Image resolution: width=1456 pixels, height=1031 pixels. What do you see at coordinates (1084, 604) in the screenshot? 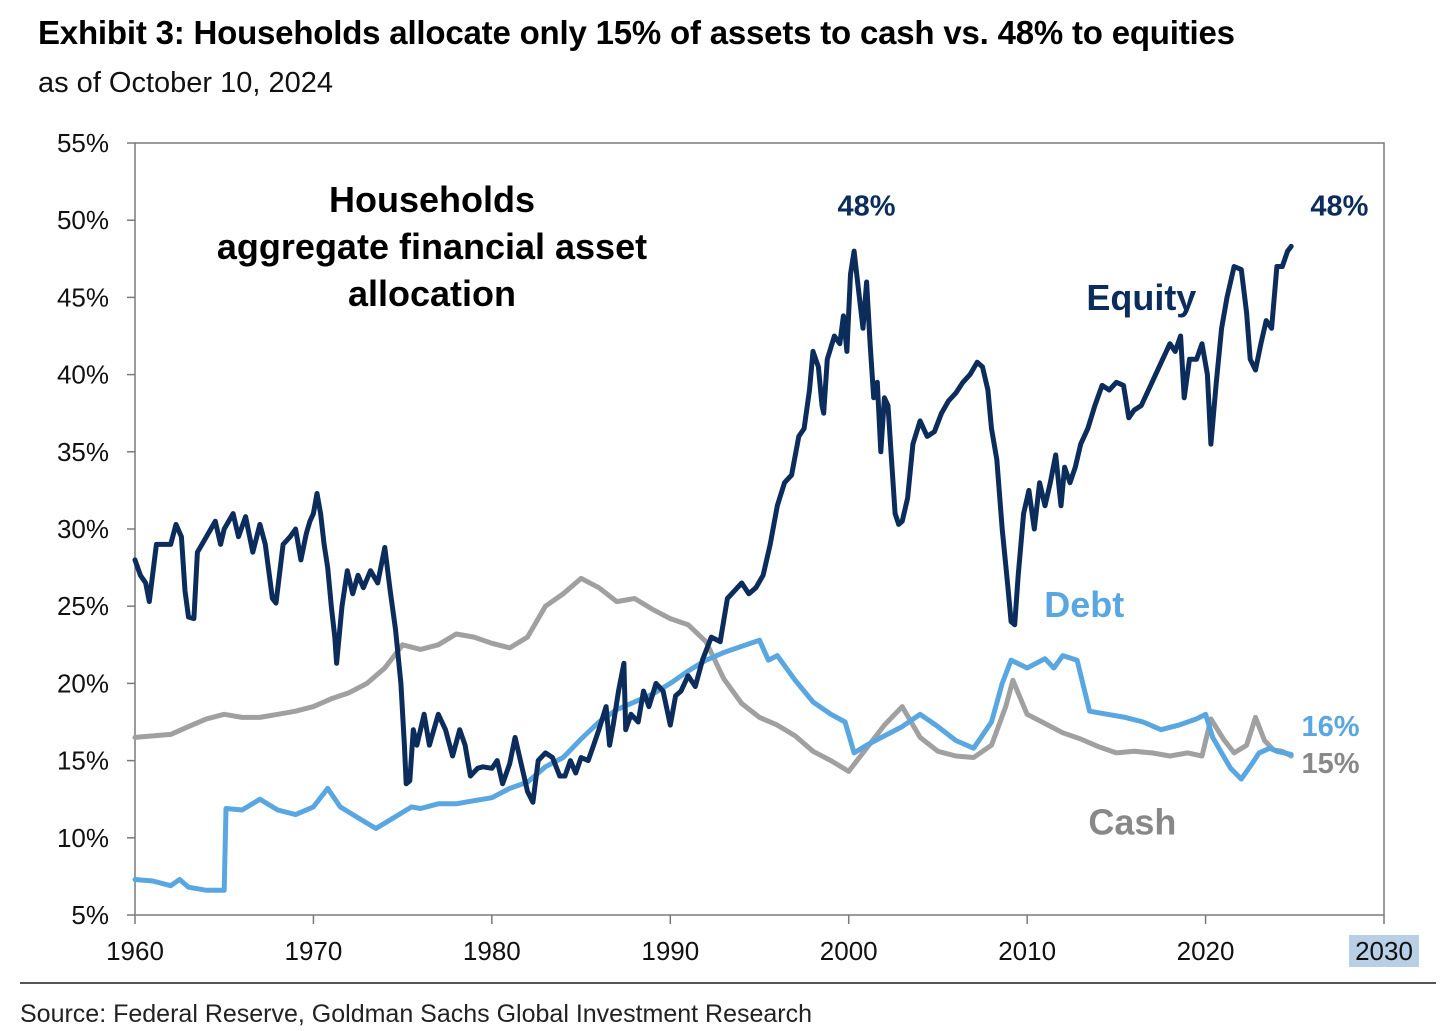
I see `annotation-label: Debt` at bounding box center [1084, 604].